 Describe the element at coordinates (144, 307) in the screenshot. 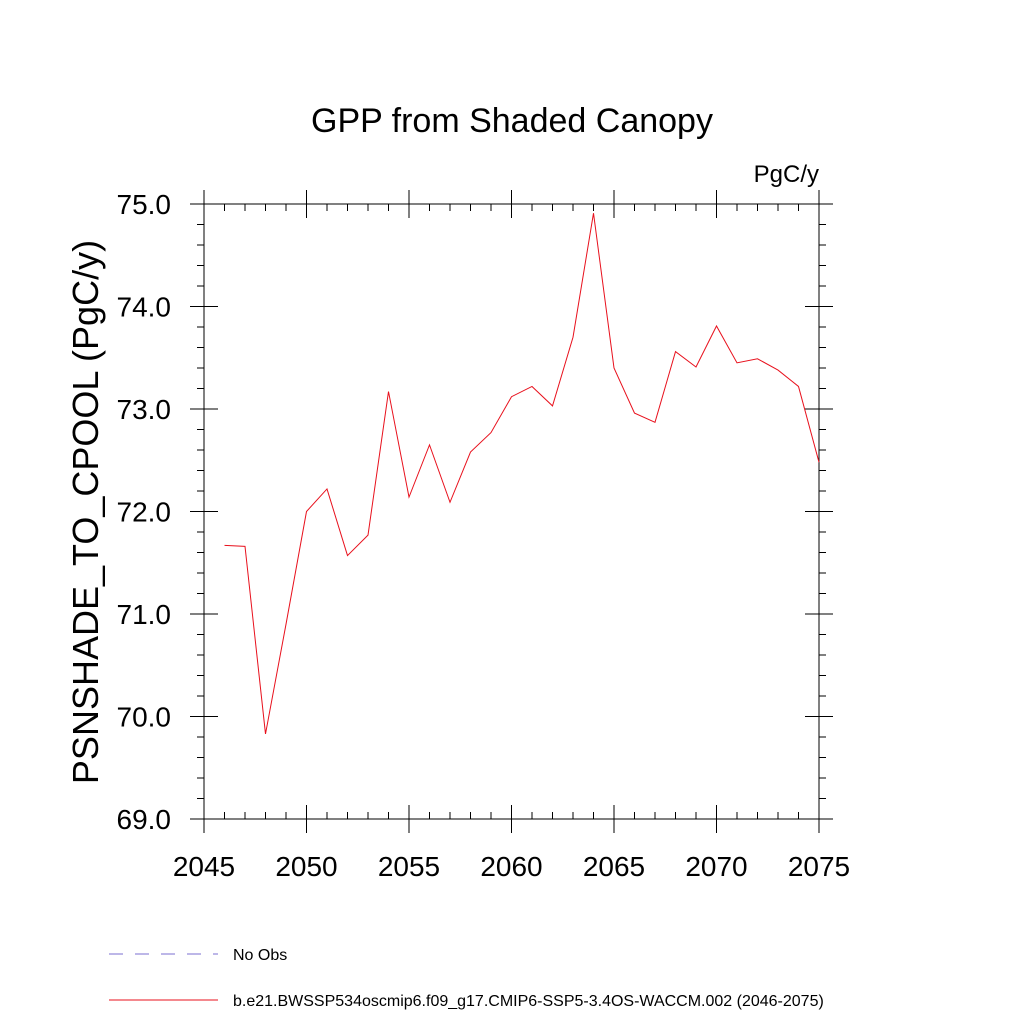

I see `y-tick-label: 74.0` at that location.